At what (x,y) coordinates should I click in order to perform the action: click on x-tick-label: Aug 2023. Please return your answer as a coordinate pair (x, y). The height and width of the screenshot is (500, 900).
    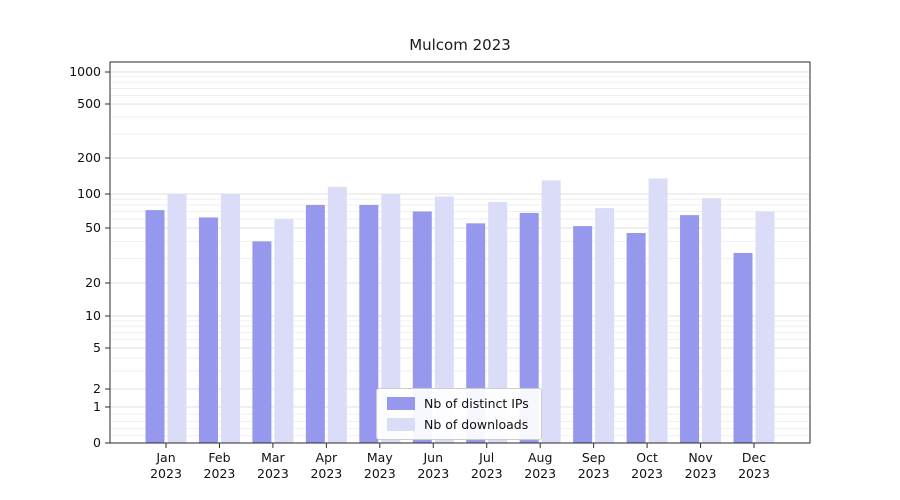
    Looking at the image, I should click on (540, 465).